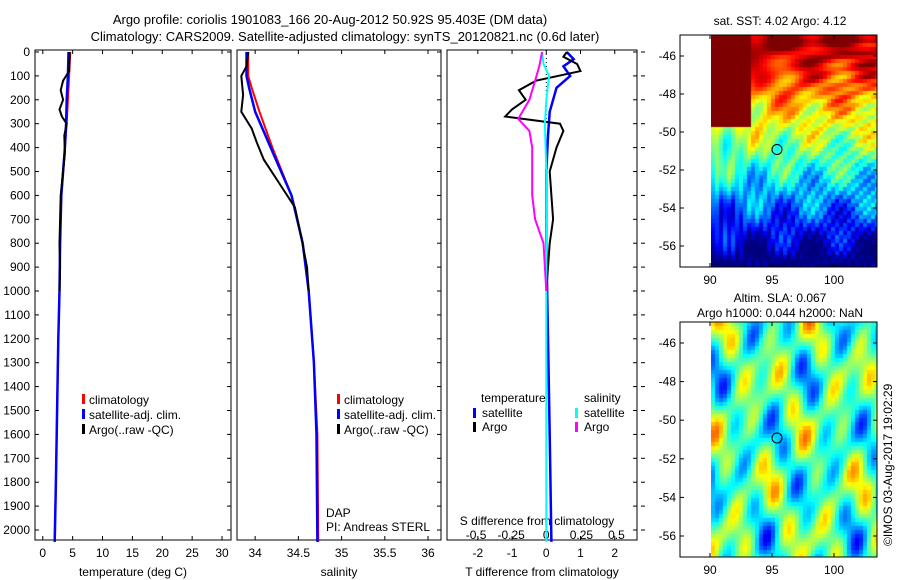  What do you see at coordinates (20, 267) in the screenshot?
I see `y-tick-label: 900` at bounding box center [20, 267].